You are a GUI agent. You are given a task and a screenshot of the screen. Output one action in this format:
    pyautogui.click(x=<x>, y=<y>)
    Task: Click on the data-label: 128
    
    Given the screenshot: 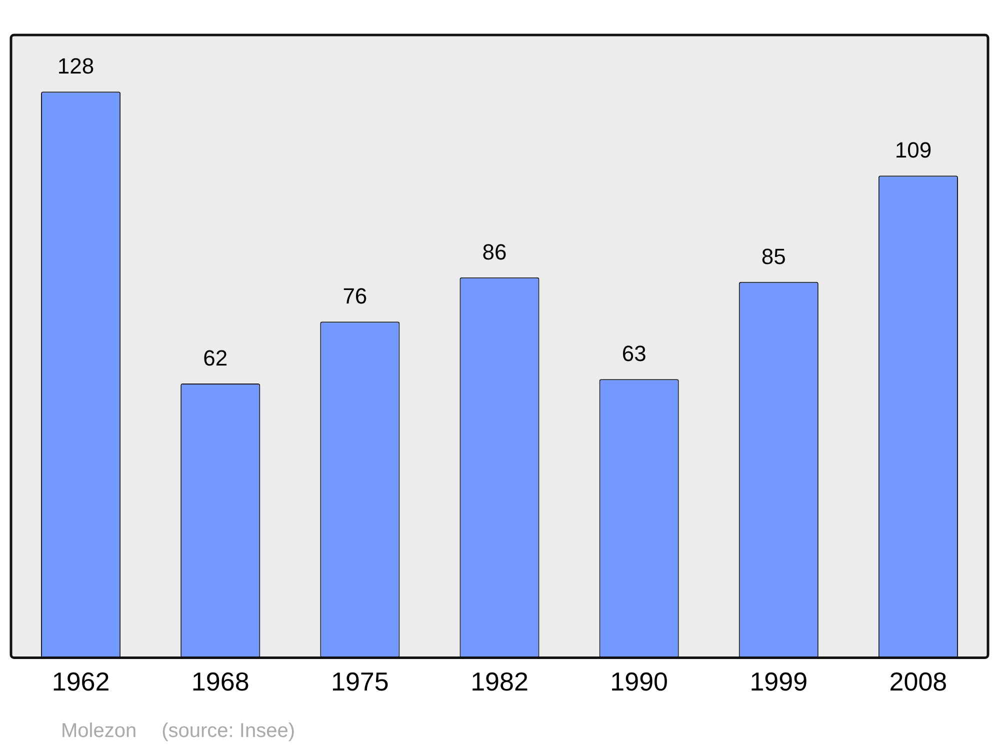 What is the action you would take?
    pyautogui.click(x=75, y=66)
    